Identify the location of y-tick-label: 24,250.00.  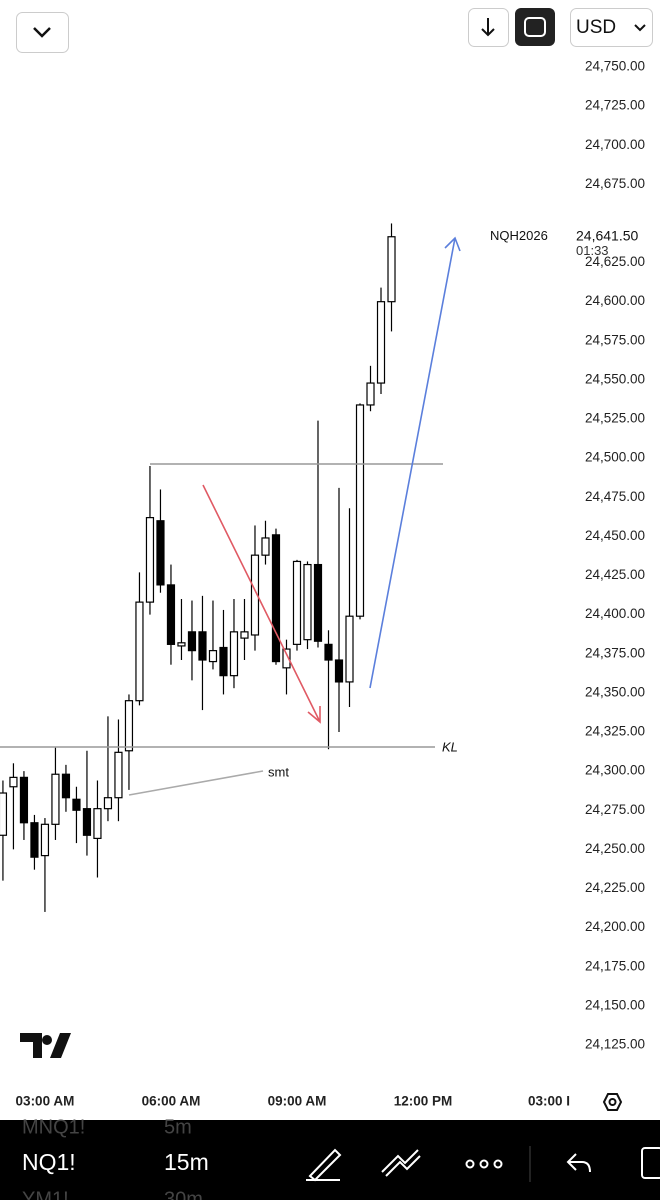
(615, 848).